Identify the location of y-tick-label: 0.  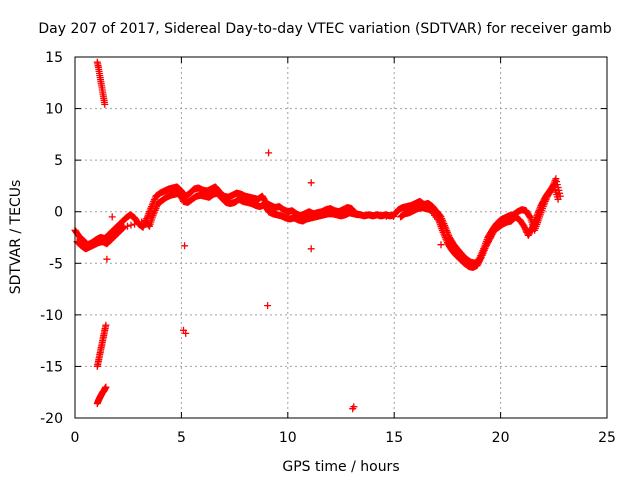
(58, 213).